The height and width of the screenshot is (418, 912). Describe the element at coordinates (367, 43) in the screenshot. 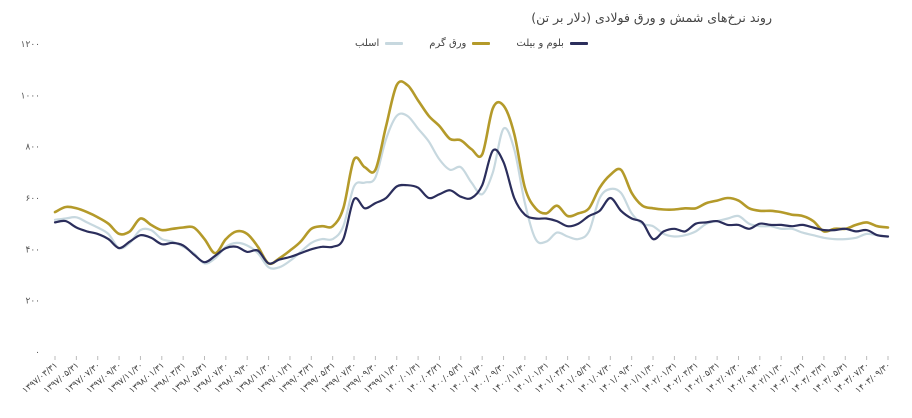

I see `legend-label-slab: اسلب` at that location.